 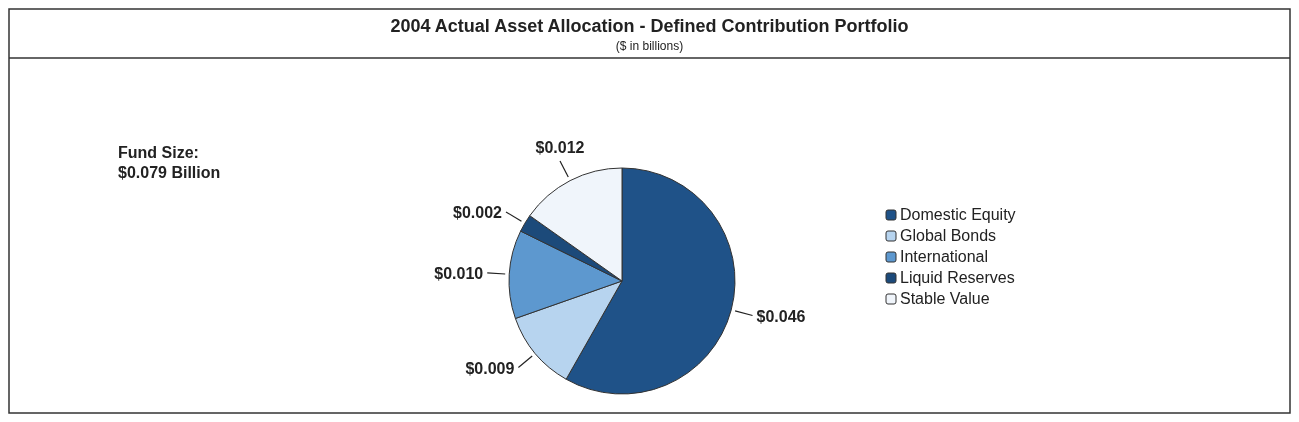 I want to click on text: Fund Size:, so click(x=158, y=152).